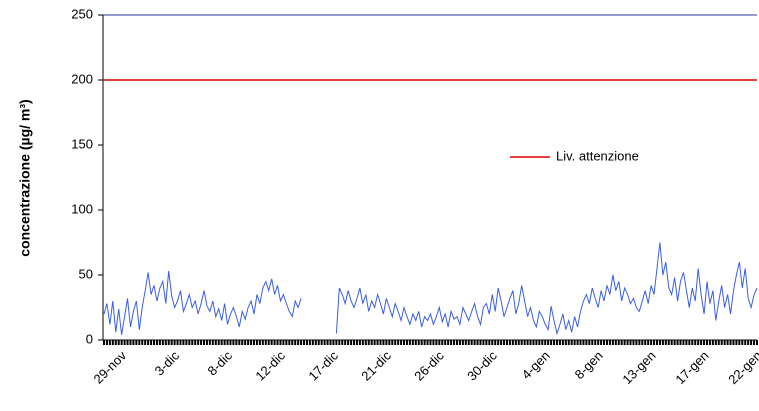  What do you see at coordinates (167, 363) in the screenshot?
I see `x-tick-label: 3-dic` at bounding box center [167, 363].